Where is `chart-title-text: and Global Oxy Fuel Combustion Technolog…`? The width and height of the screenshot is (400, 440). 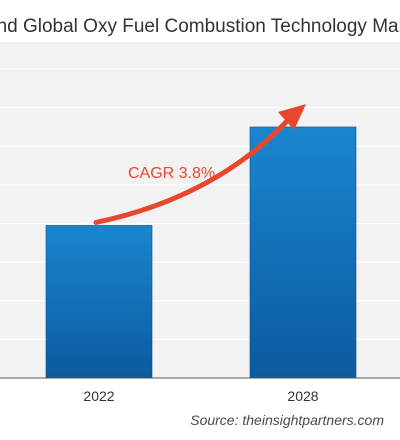 chart-title-text: and Global Oxy Fuel Combustion Technolog… is located at coordinates (200, 26).